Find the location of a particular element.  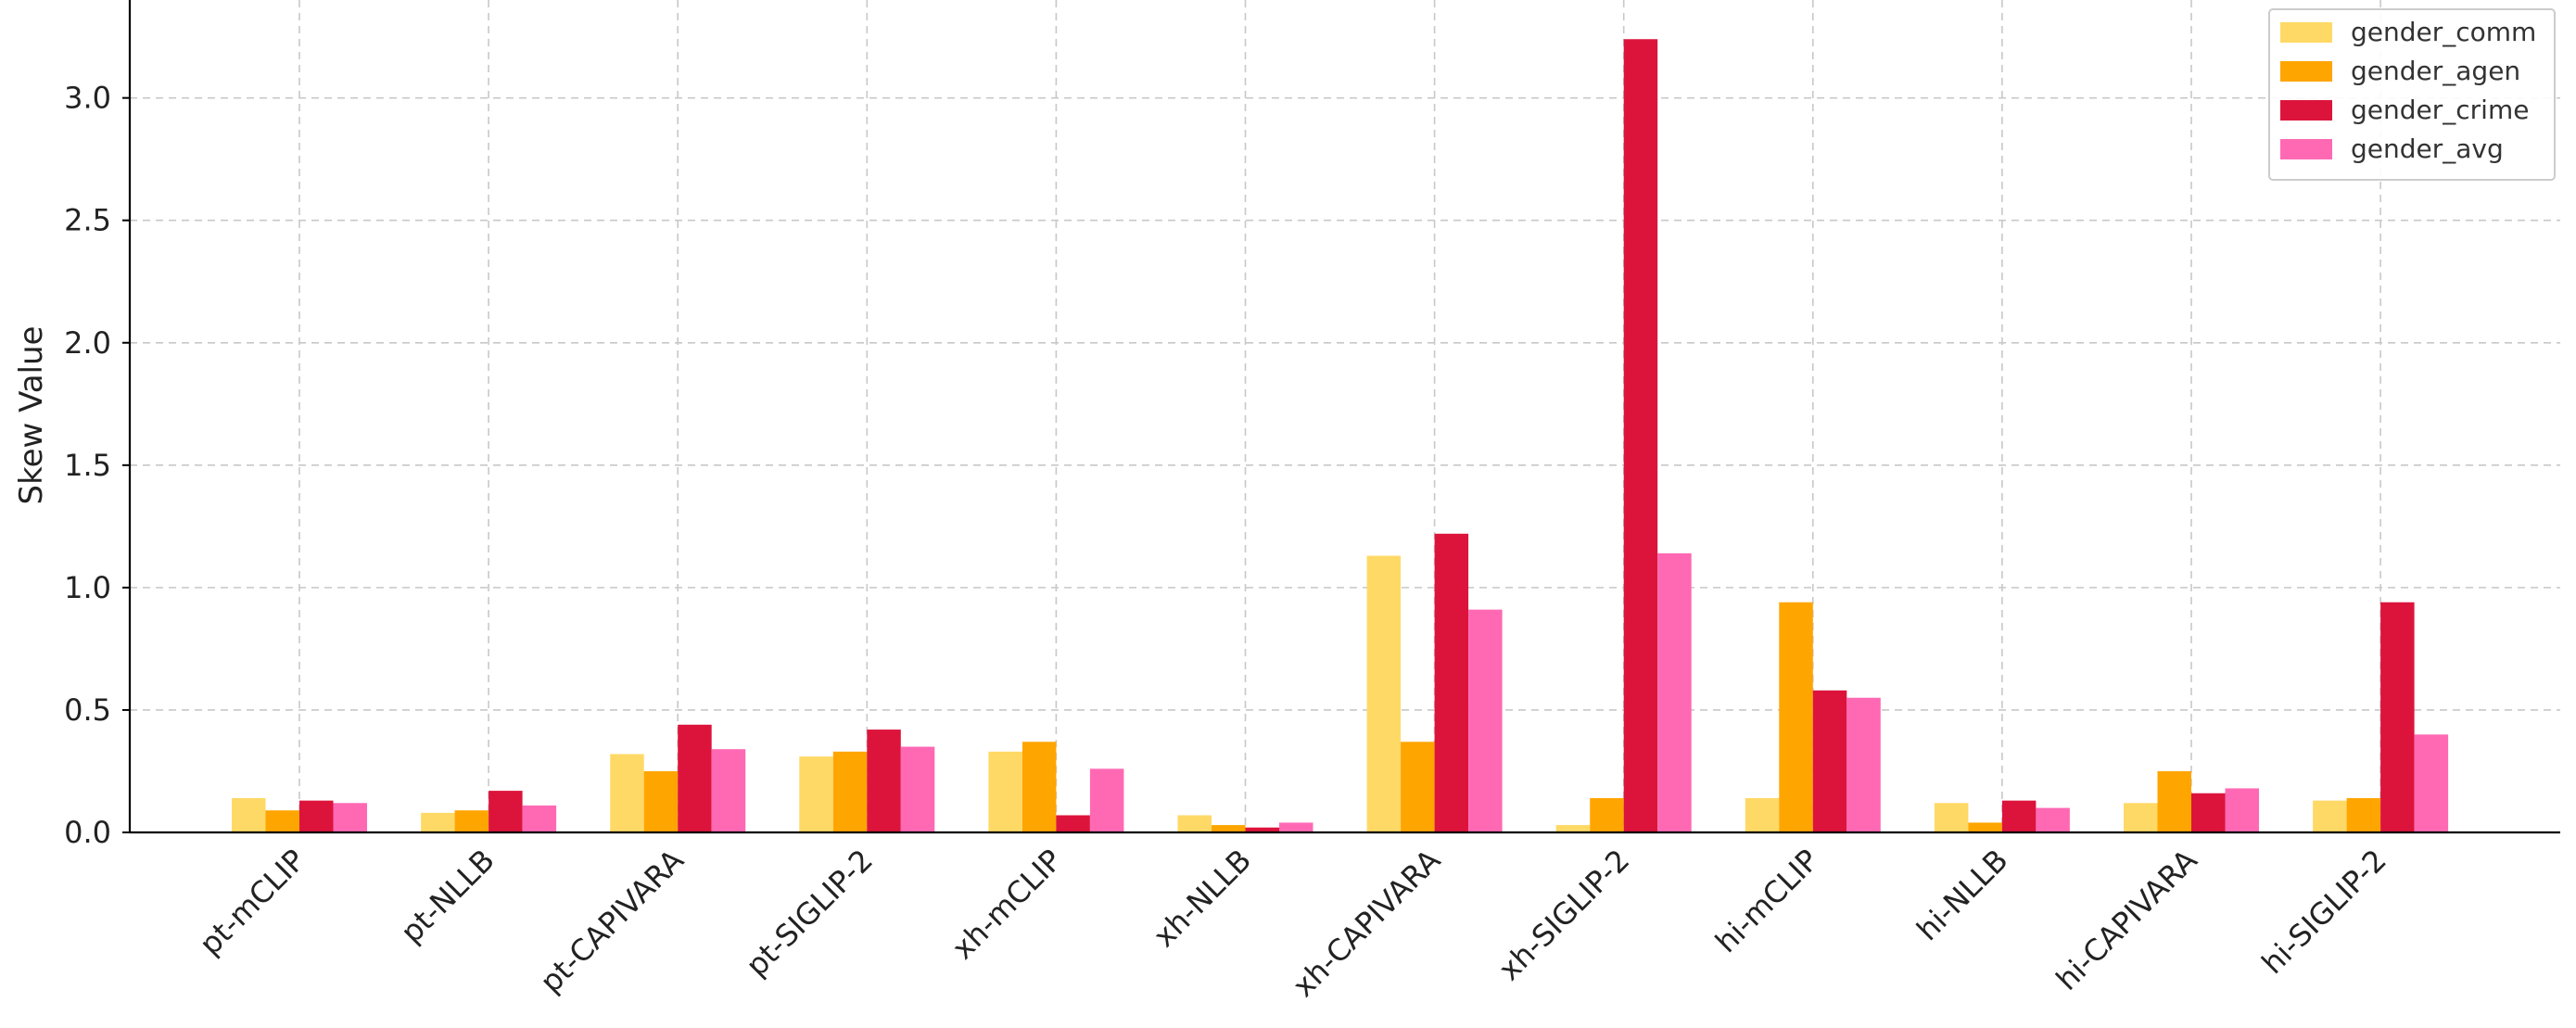

x-tick-label: xh-SIGLIP-2 is located at coordinates (1563, 915).